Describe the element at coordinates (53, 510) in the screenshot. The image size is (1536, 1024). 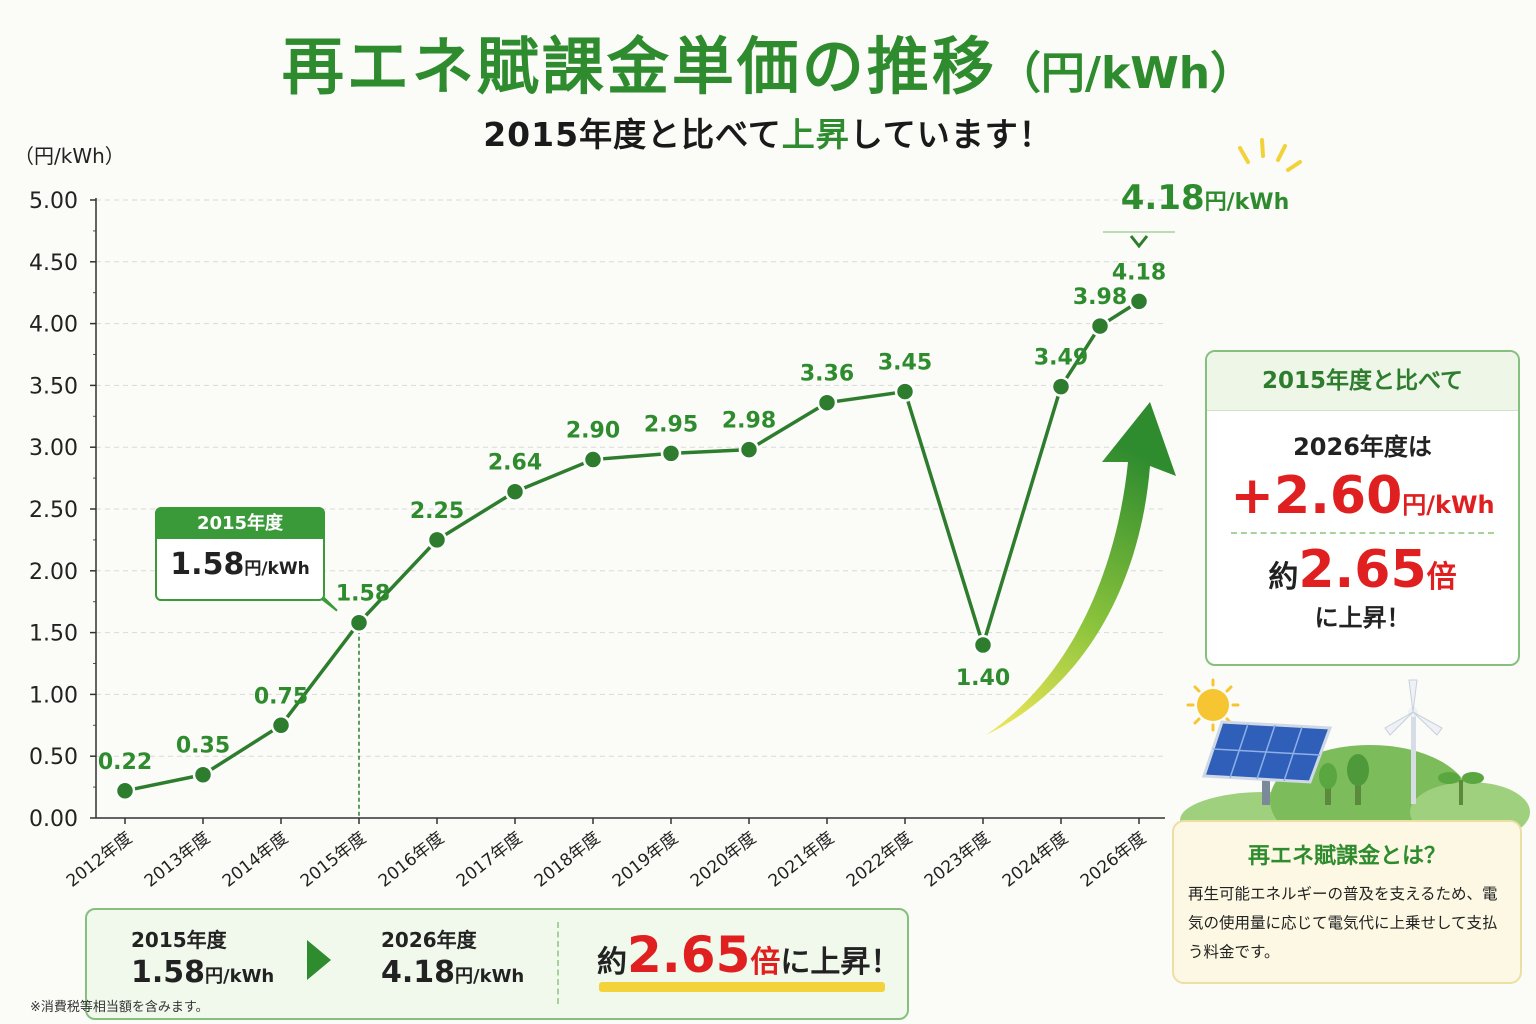
I see `y-tick-label: 2.50` at that location.